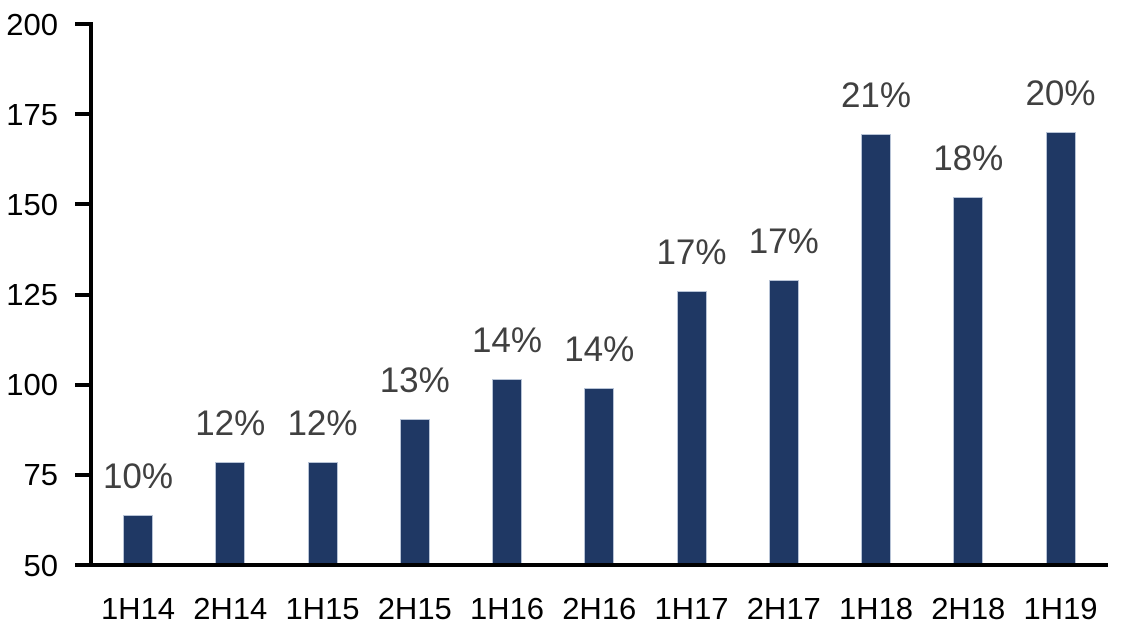 The width and height of the screenshot is (1129, 641). I want to click on bar-value-label: 18%, so click(968, 159).